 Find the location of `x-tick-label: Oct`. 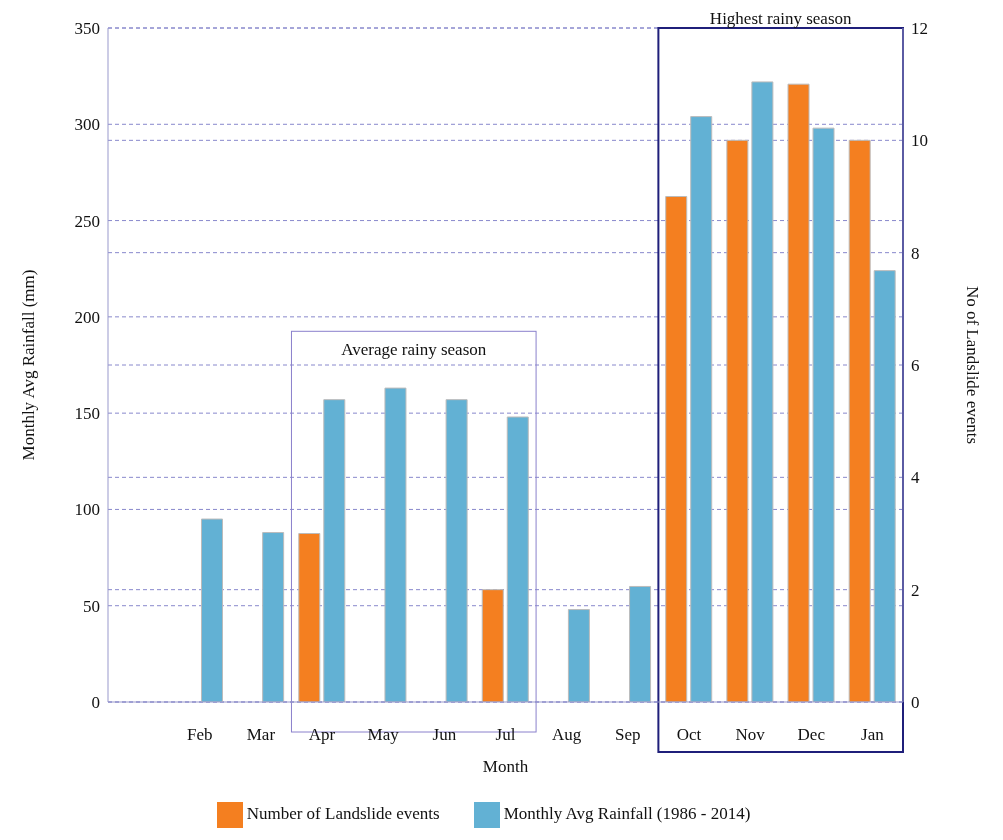

x-tick-label: Oct is located at coordinates (689, 735).